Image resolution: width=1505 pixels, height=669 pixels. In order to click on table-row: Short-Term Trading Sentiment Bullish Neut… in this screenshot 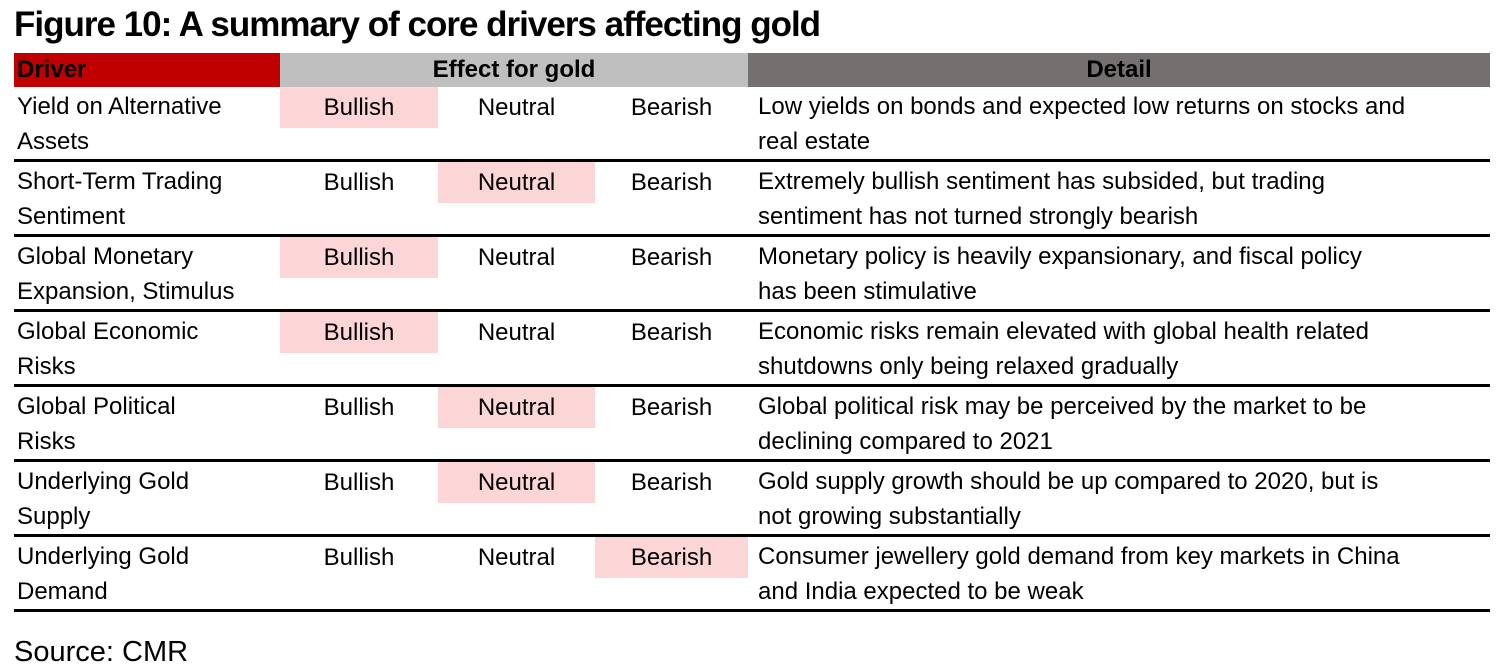, I will do `click(752, 199)`.